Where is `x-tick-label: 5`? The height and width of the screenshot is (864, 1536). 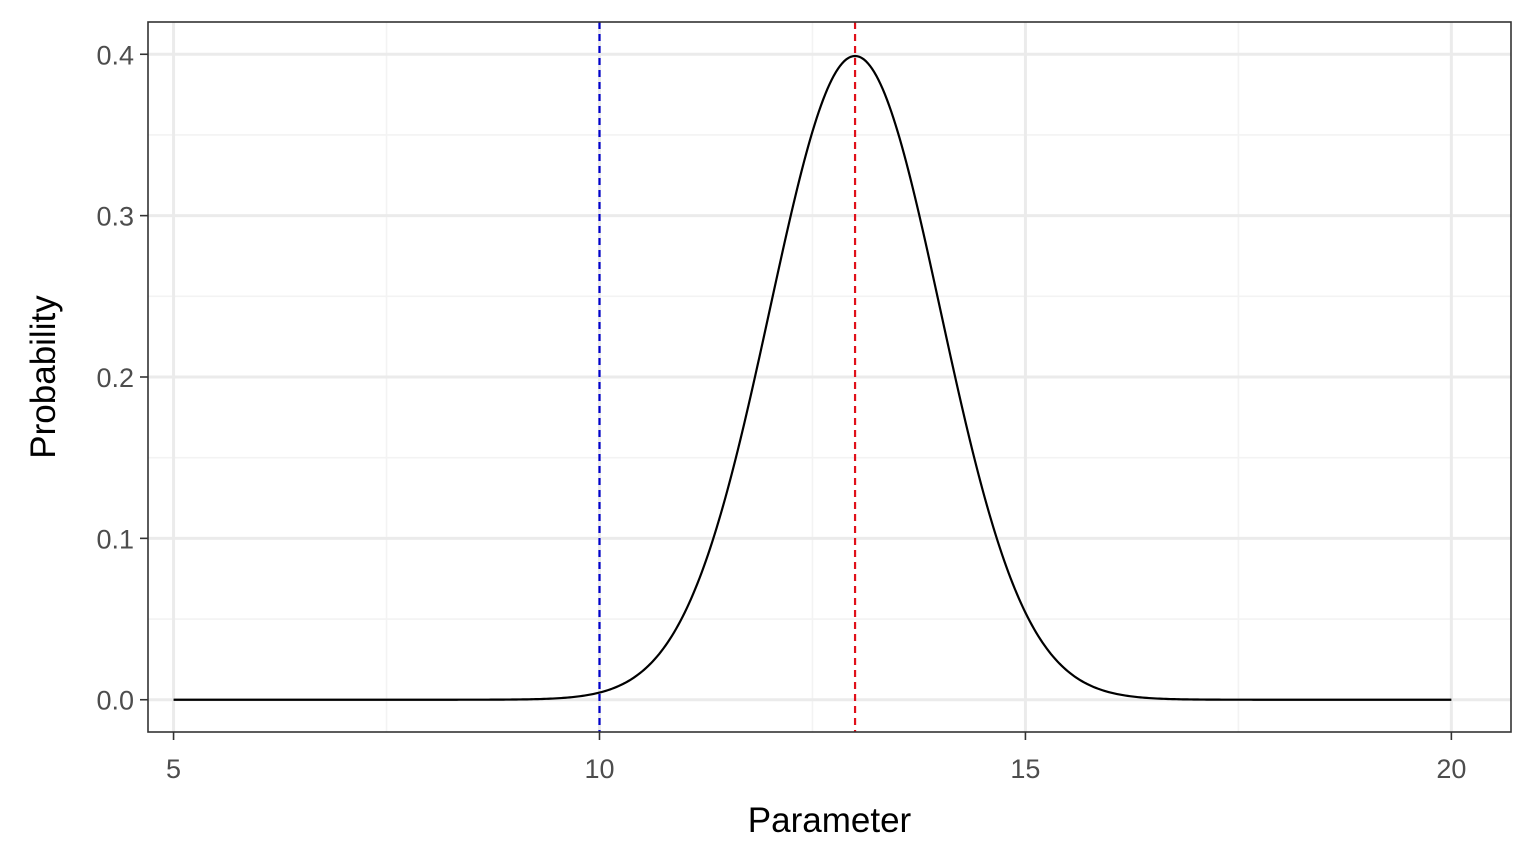 x-tick-label: 5 is located at coordinates (173, 769).